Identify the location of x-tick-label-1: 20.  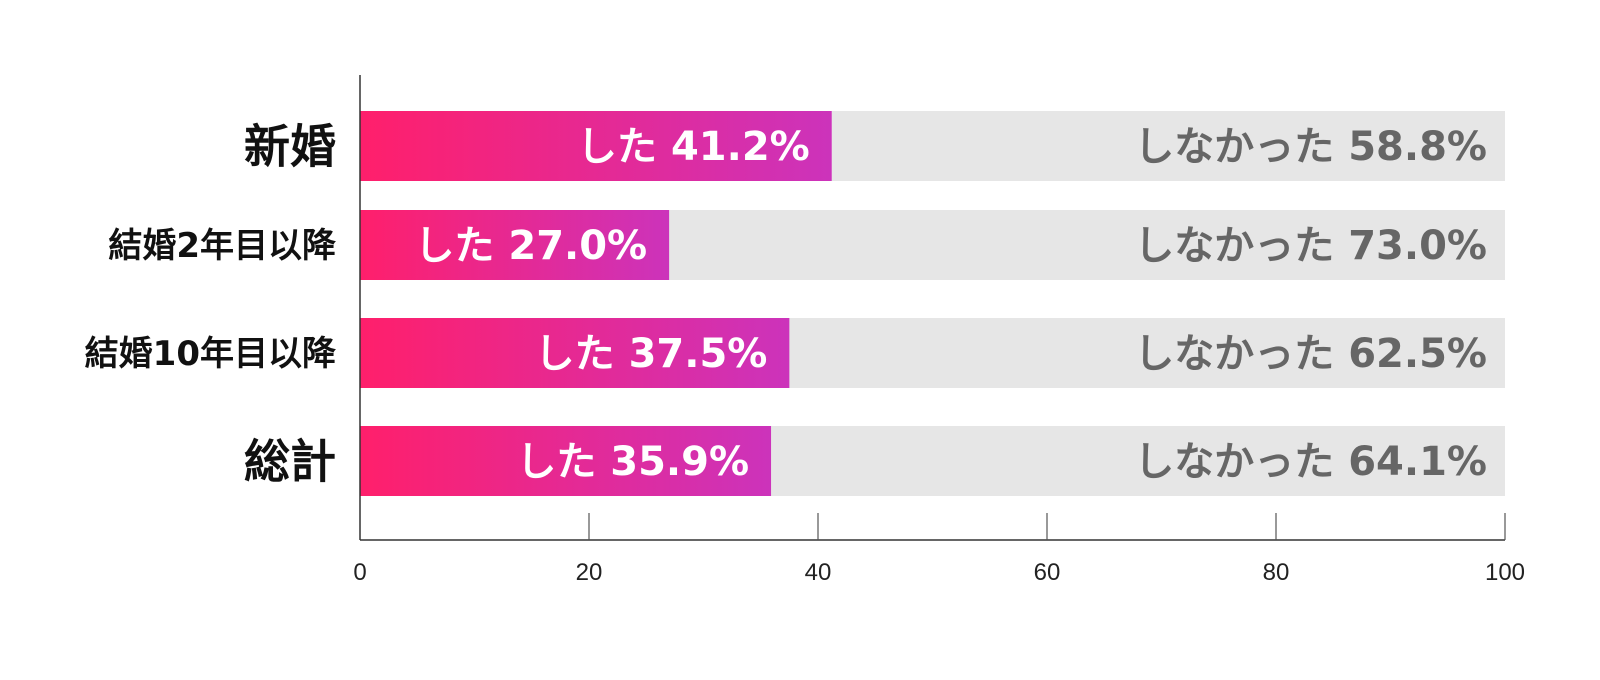
(589, 572).